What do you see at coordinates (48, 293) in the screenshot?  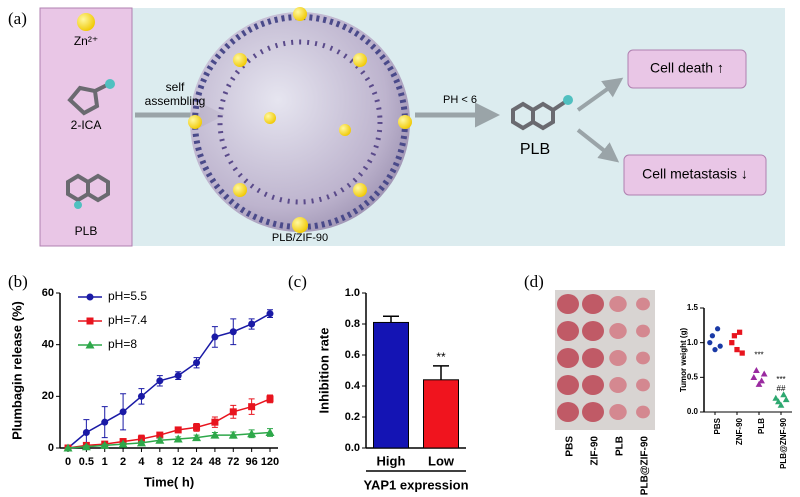 I see `y-tick-label: 60` at bounding box center [48, 293].